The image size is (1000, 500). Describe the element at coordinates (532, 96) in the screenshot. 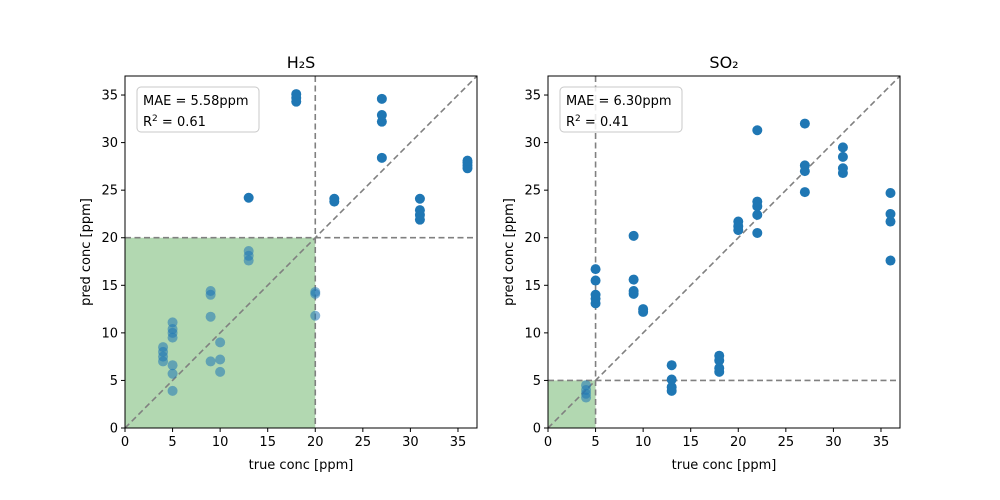

I see `so2-y-tick-label: 35` at that location.